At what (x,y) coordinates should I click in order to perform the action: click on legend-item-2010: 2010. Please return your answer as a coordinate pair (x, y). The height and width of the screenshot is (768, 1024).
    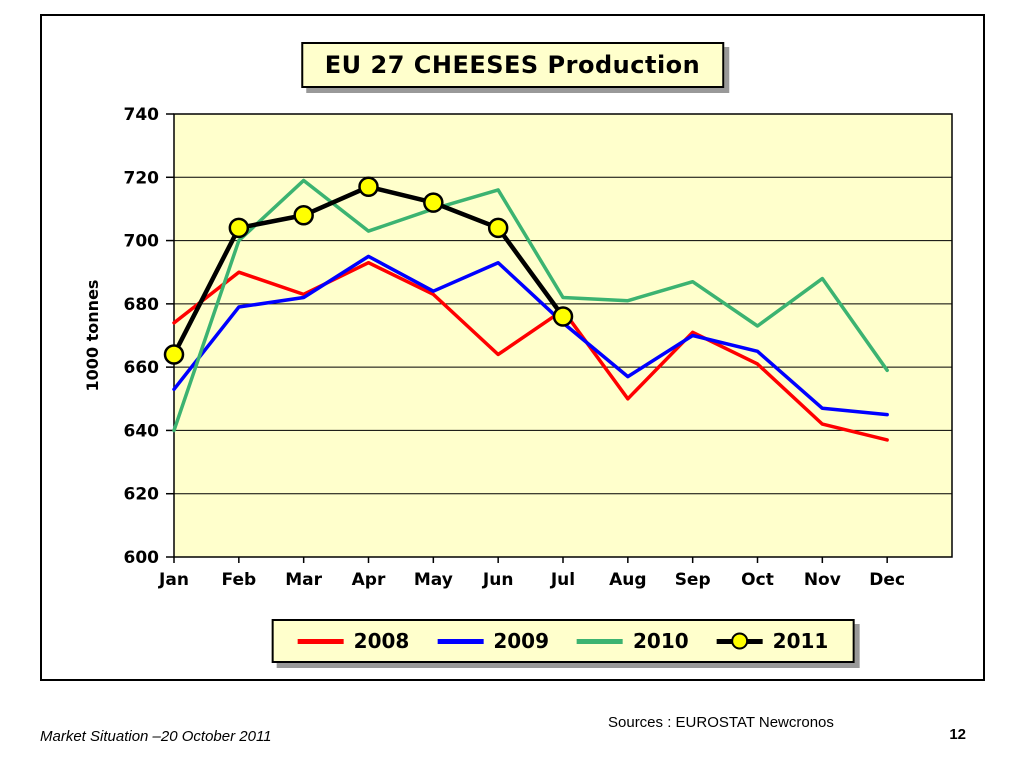
    Looking at the image, I should click on (633, 641).